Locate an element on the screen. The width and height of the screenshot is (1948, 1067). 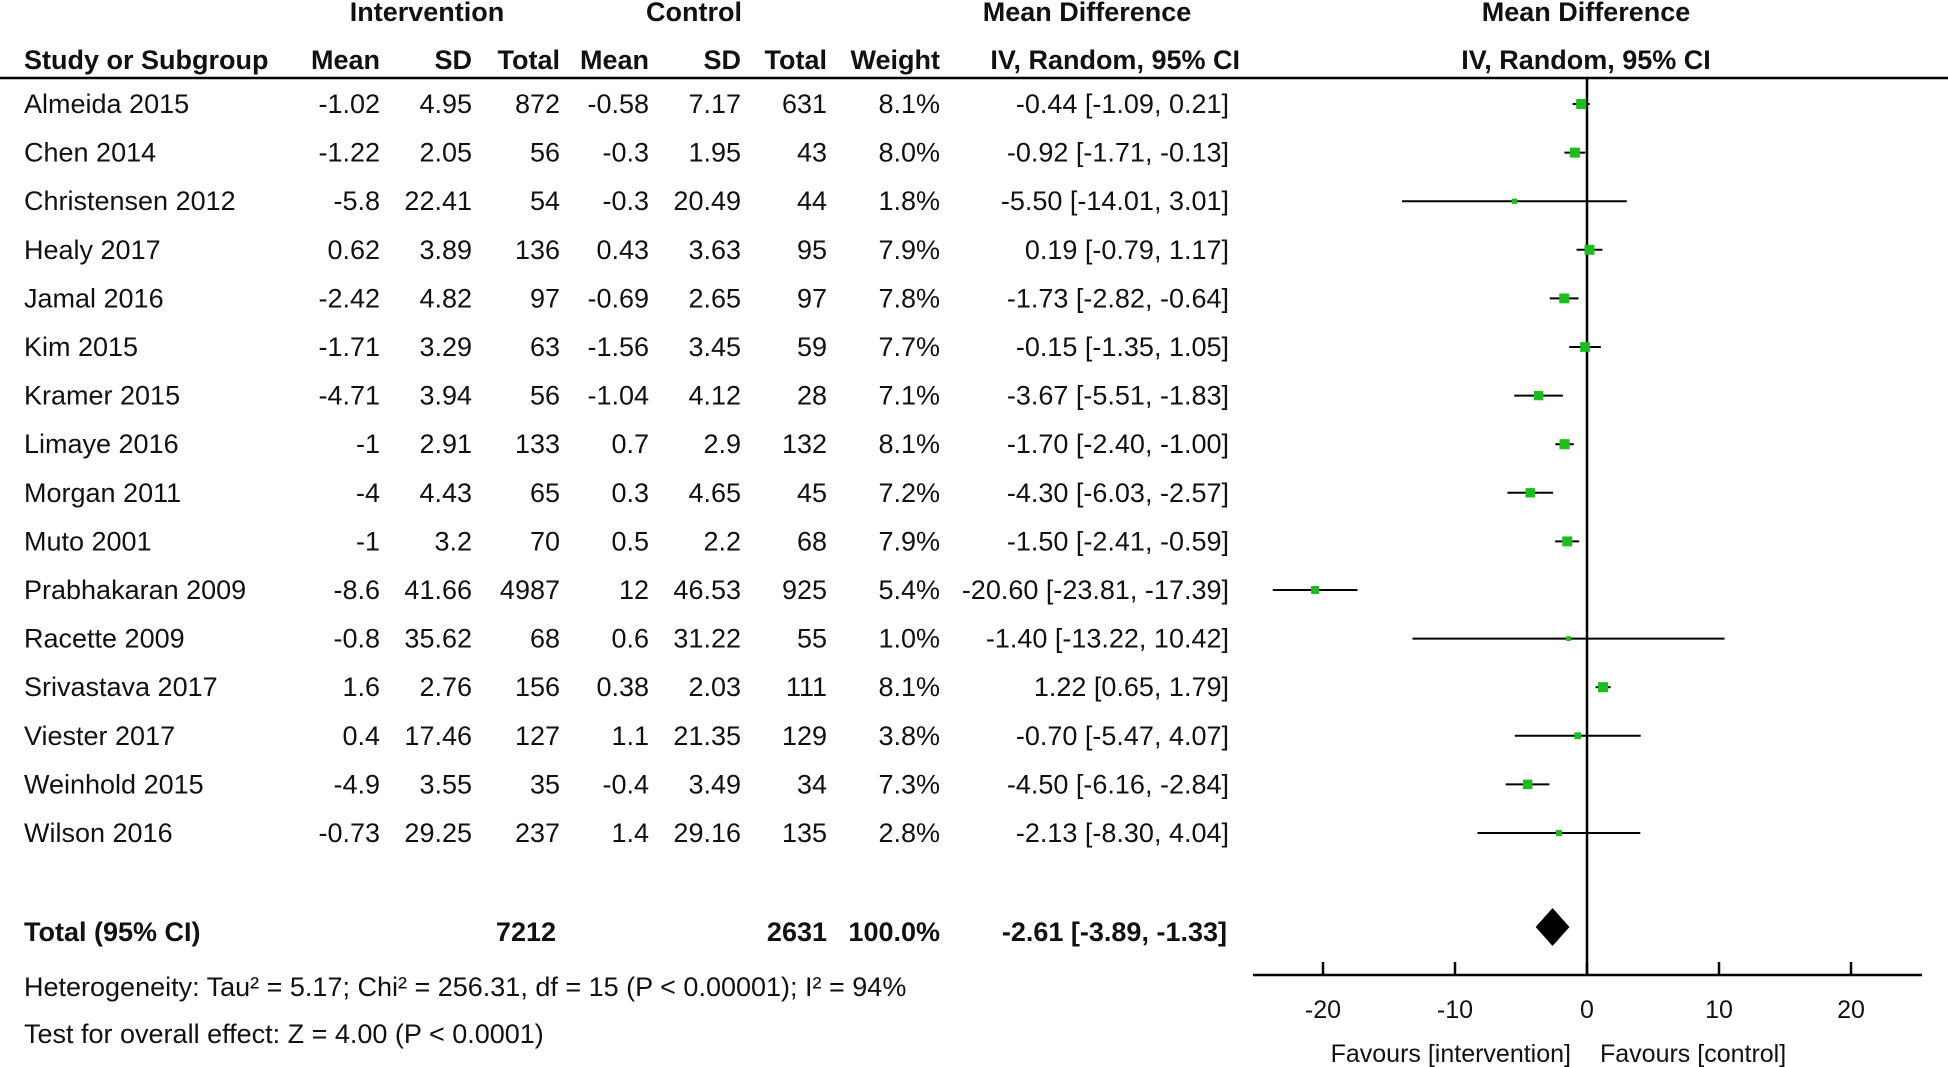
x-axis-tick-label: -20 is located at coordinates (1323, 1010).